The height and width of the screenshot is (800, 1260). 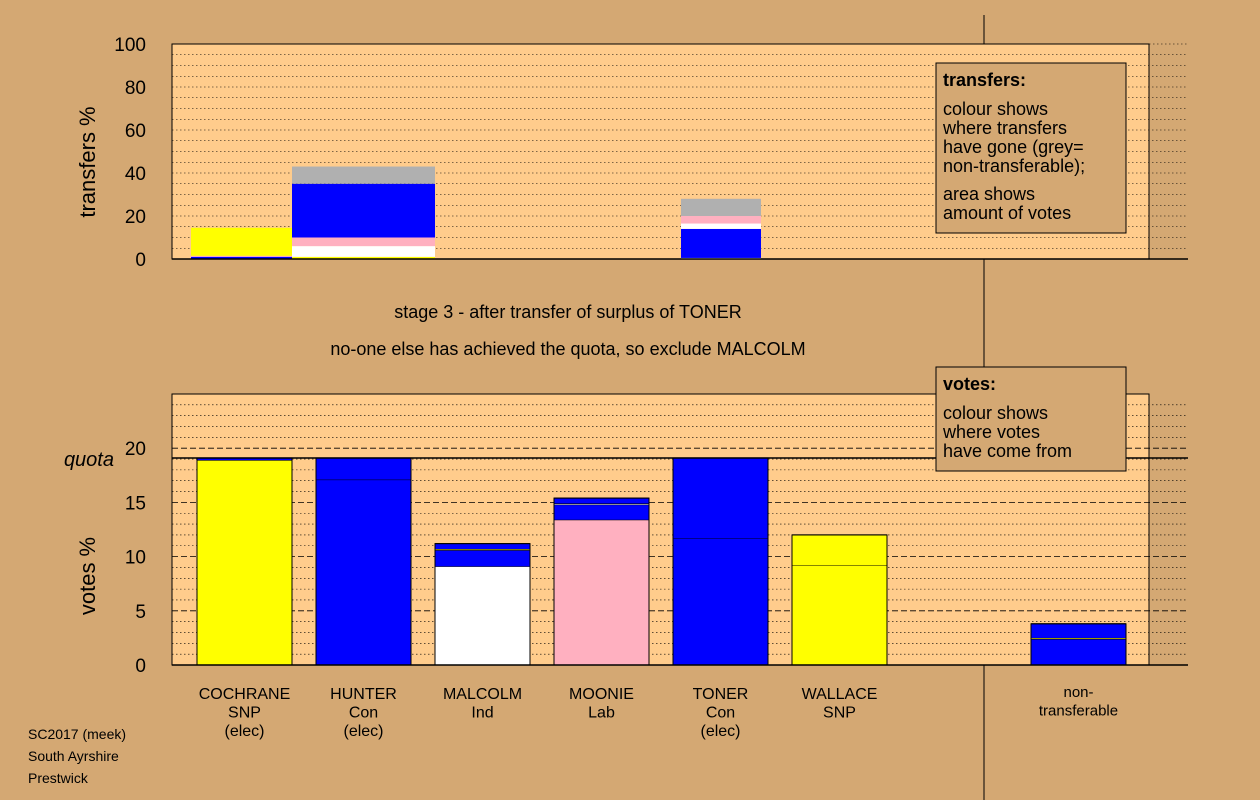 What do you see at coordinates (1078, 711) in the screenshot?
I see `candidate-label-party: transferable` at bounding box center [1078, 711].